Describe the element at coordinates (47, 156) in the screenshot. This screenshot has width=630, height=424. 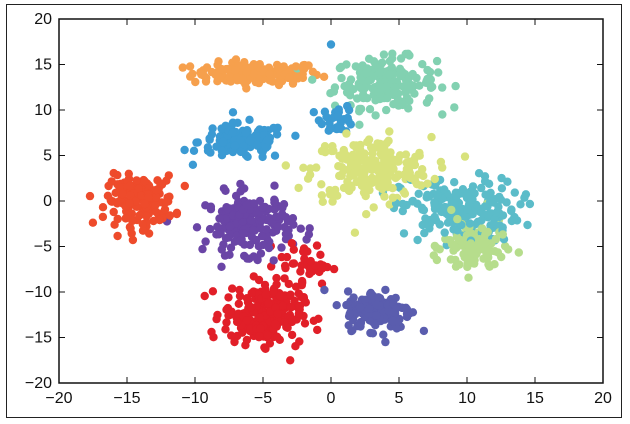
I see `y-tick-label: 5` at that location.